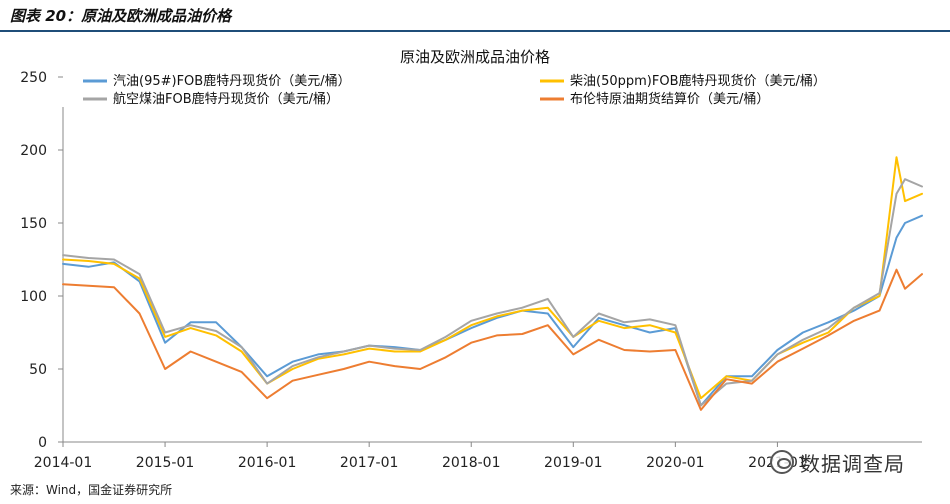  What do you see at coordinates (226, 99) in the screenshot?
I see `legend-label: 航空煤油FOB鹿特丹现货价（美元/桶）` at bounding box center [226, 99].